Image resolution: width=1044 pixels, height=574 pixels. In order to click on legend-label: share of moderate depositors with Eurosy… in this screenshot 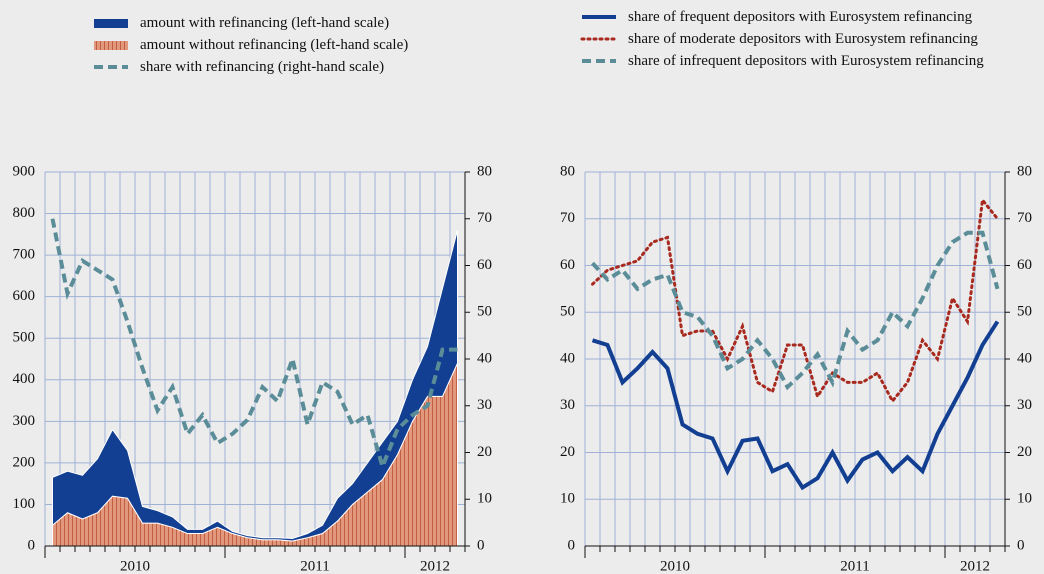, I will do `click(803, 39)`.